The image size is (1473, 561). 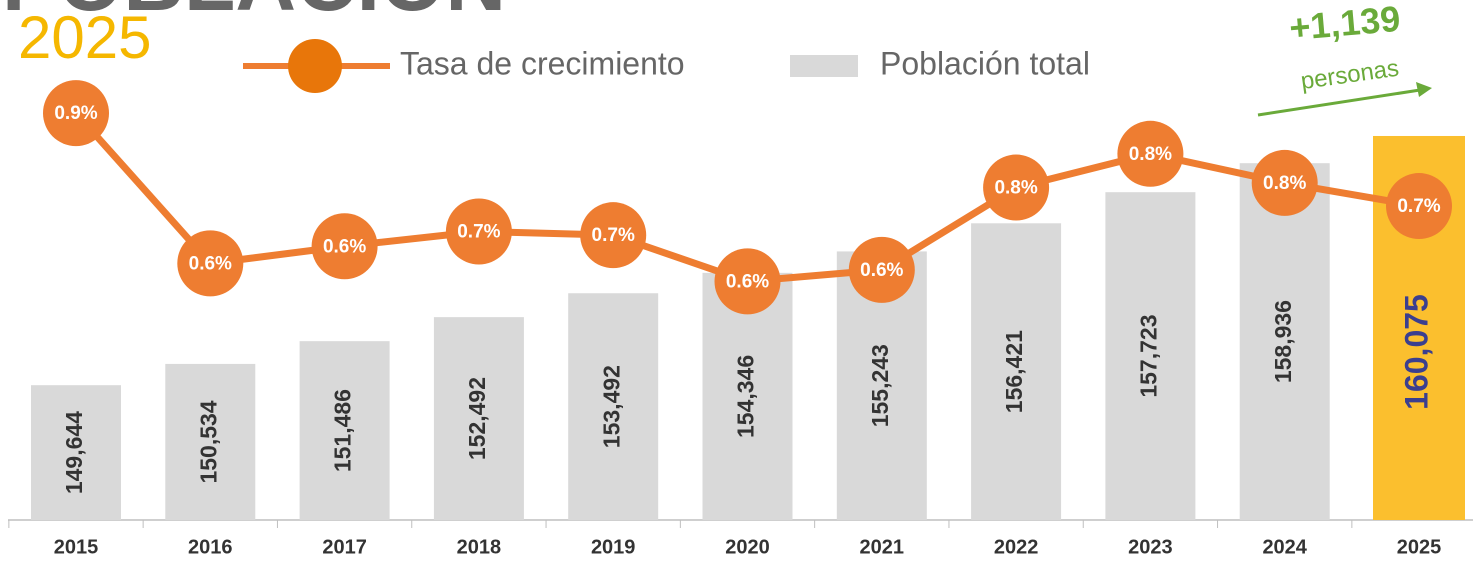 What do you see at coordinates (611, 406) in the screenshot?
I see `bar-value-label: 153,492` at bounding box center [611, 406].